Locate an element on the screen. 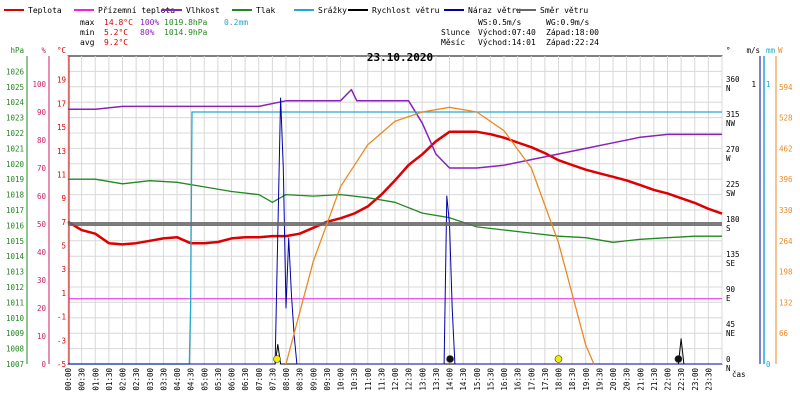  stats-row-label: max is located at coordinates (87, 22).